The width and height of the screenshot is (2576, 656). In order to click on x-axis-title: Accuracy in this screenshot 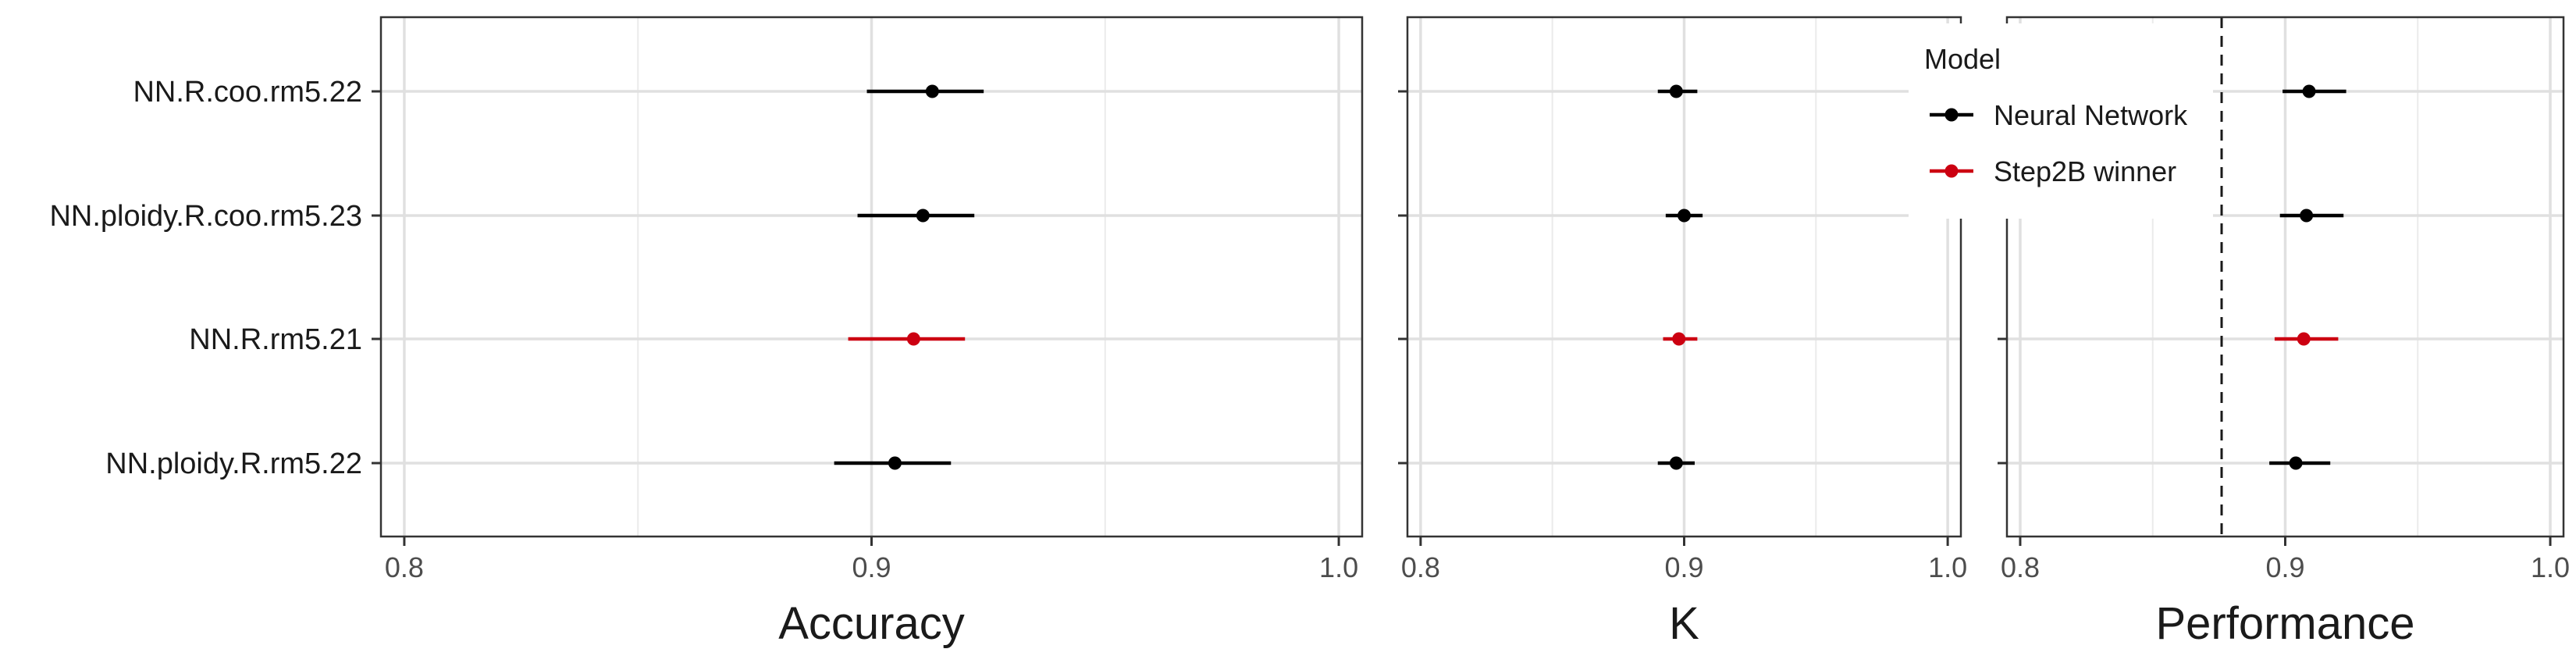, I will do `click(871, 623)`.